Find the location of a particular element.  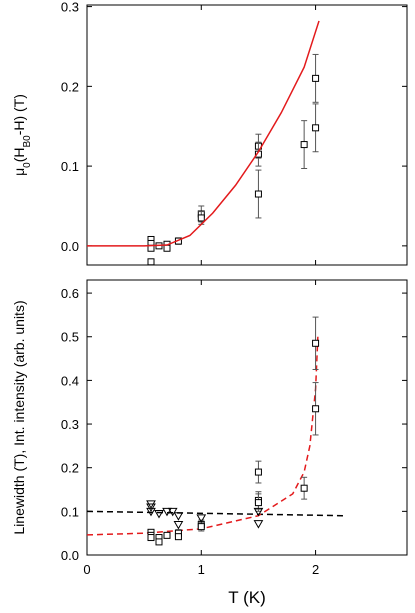

fit-line is located at coordinates (215, 513).